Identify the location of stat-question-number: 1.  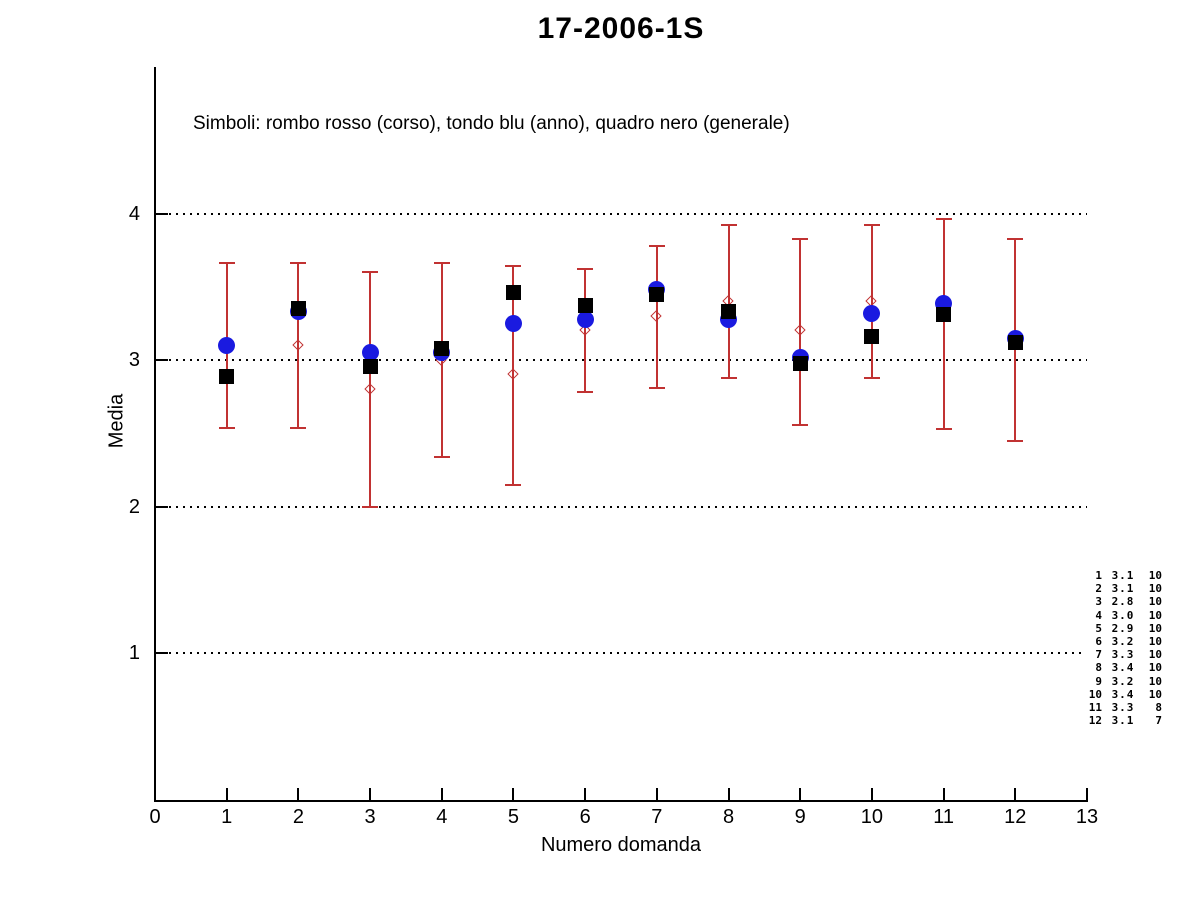
(1098, 576).